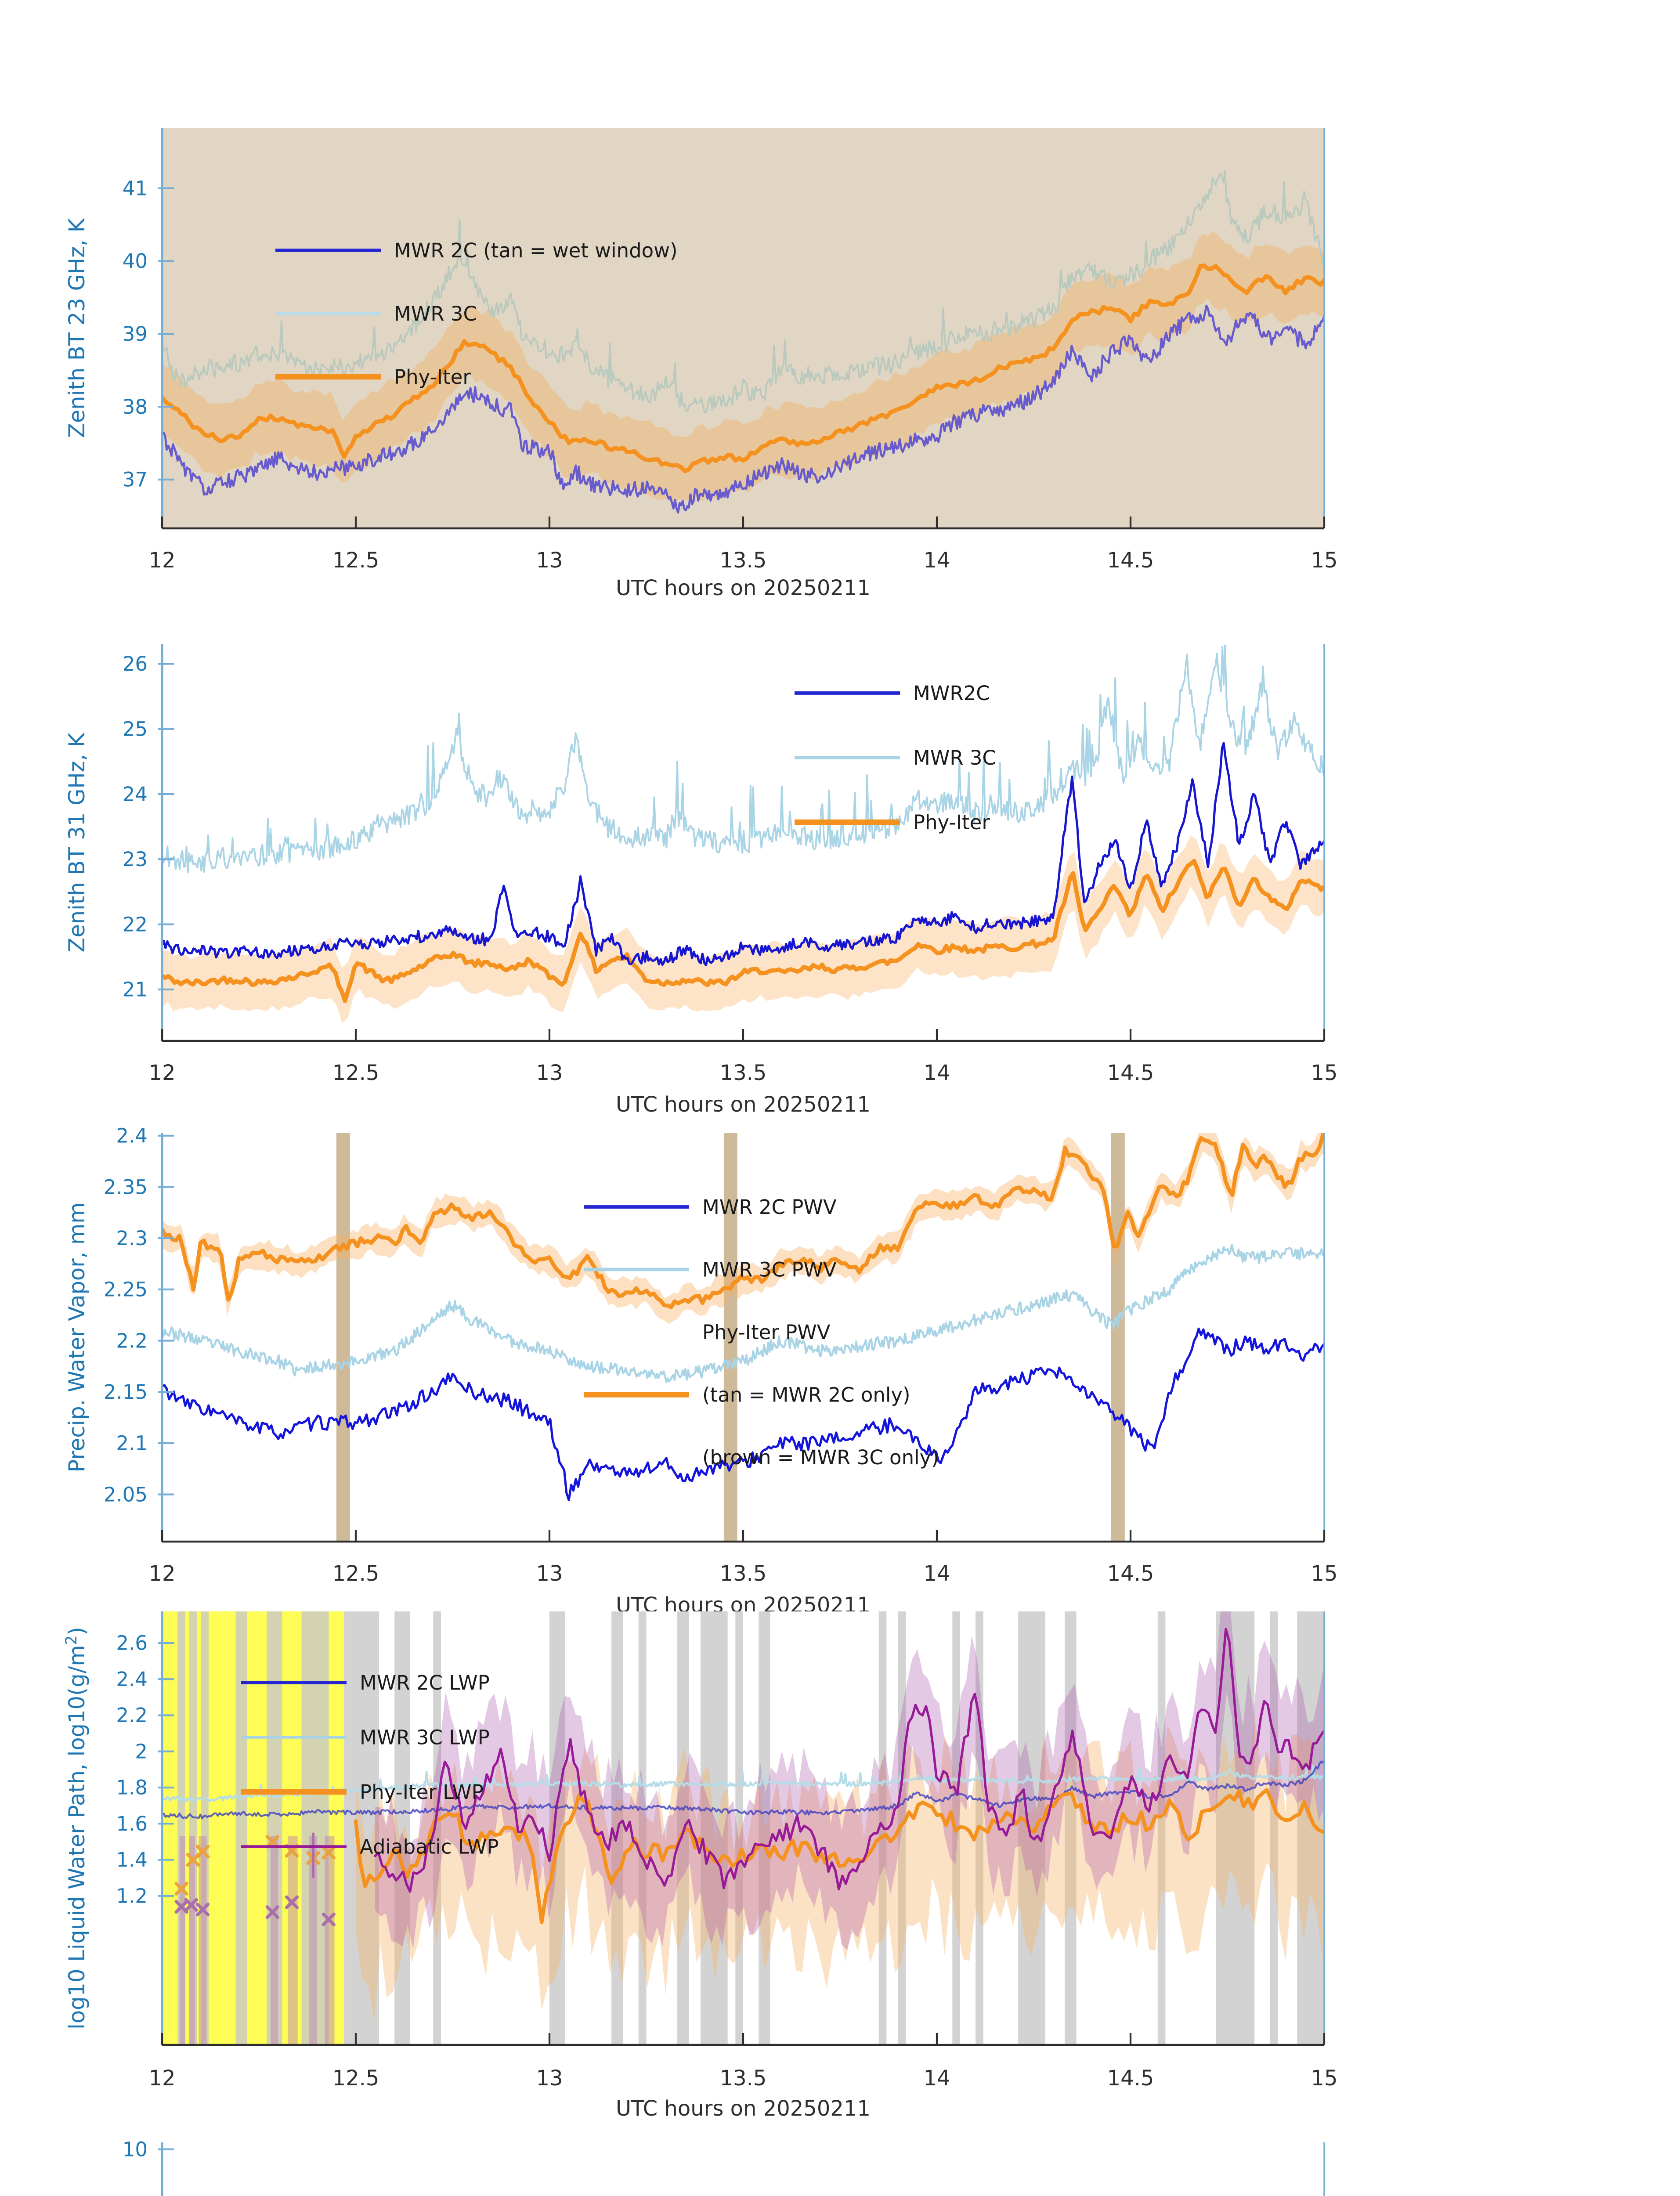 The image size is (1680, 2196). What do you see at coordinates (132, 1443) in the screenshot?
I see `y-tick-label: 2.1` at bounding box center [132, 1443].